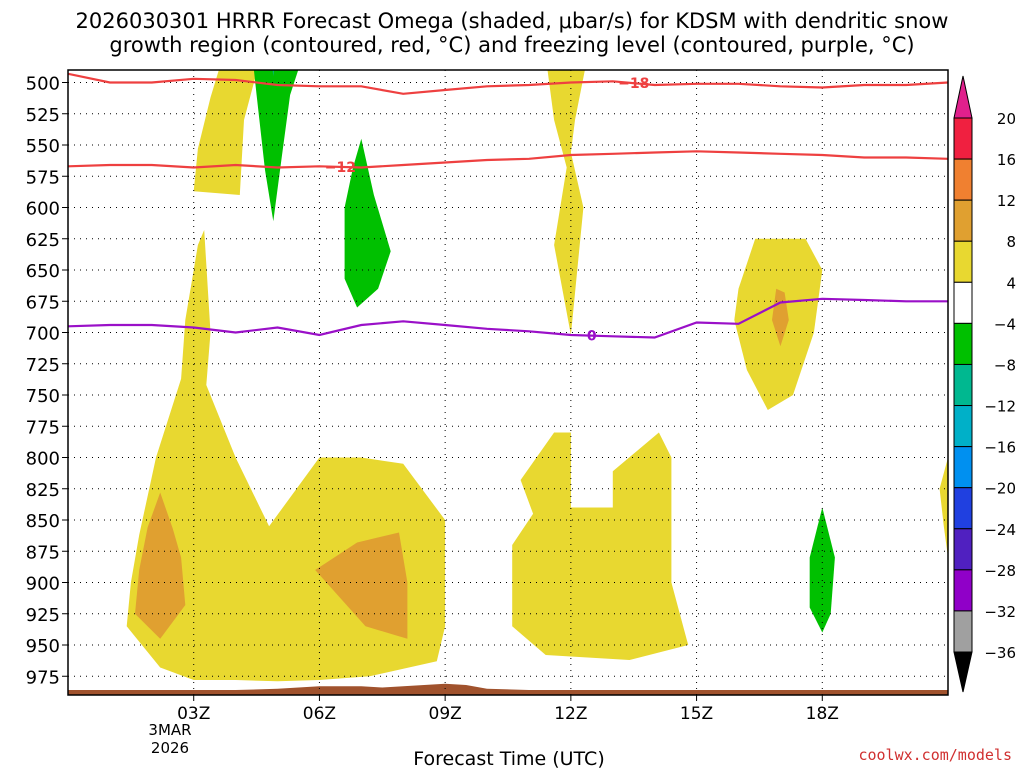  What do you see at coordinates (193, 714) in the screenshot?
I see `x-tick-label-03Z: 03Z` at bounding box center [193, 714].